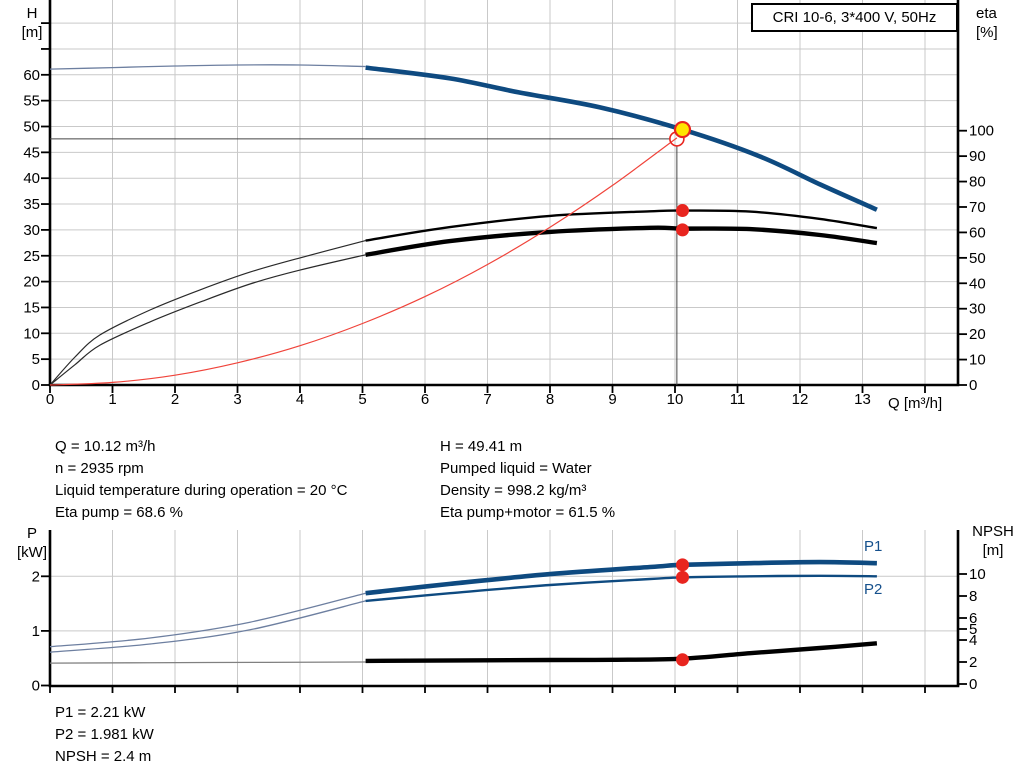 The width and height of the screenshot is (1024, 781). Describe the element at coordinates (31, 204) in the screenshot. I see `left-axis-tick-label: 35` at that location.